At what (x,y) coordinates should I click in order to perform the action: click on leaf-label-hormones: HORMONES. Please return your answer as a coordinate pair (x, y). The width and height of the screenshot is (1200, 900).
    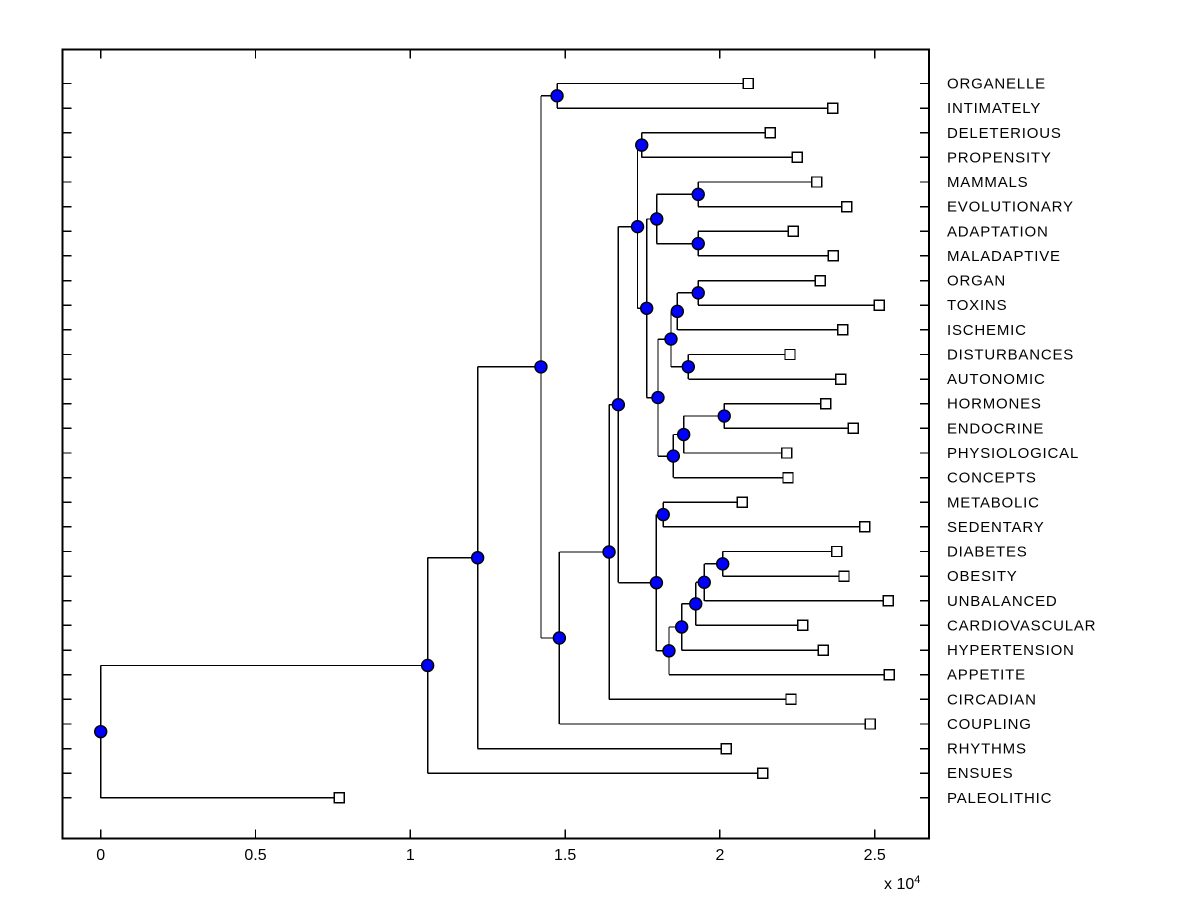
    Looking at the image, I should click on (994, 404).